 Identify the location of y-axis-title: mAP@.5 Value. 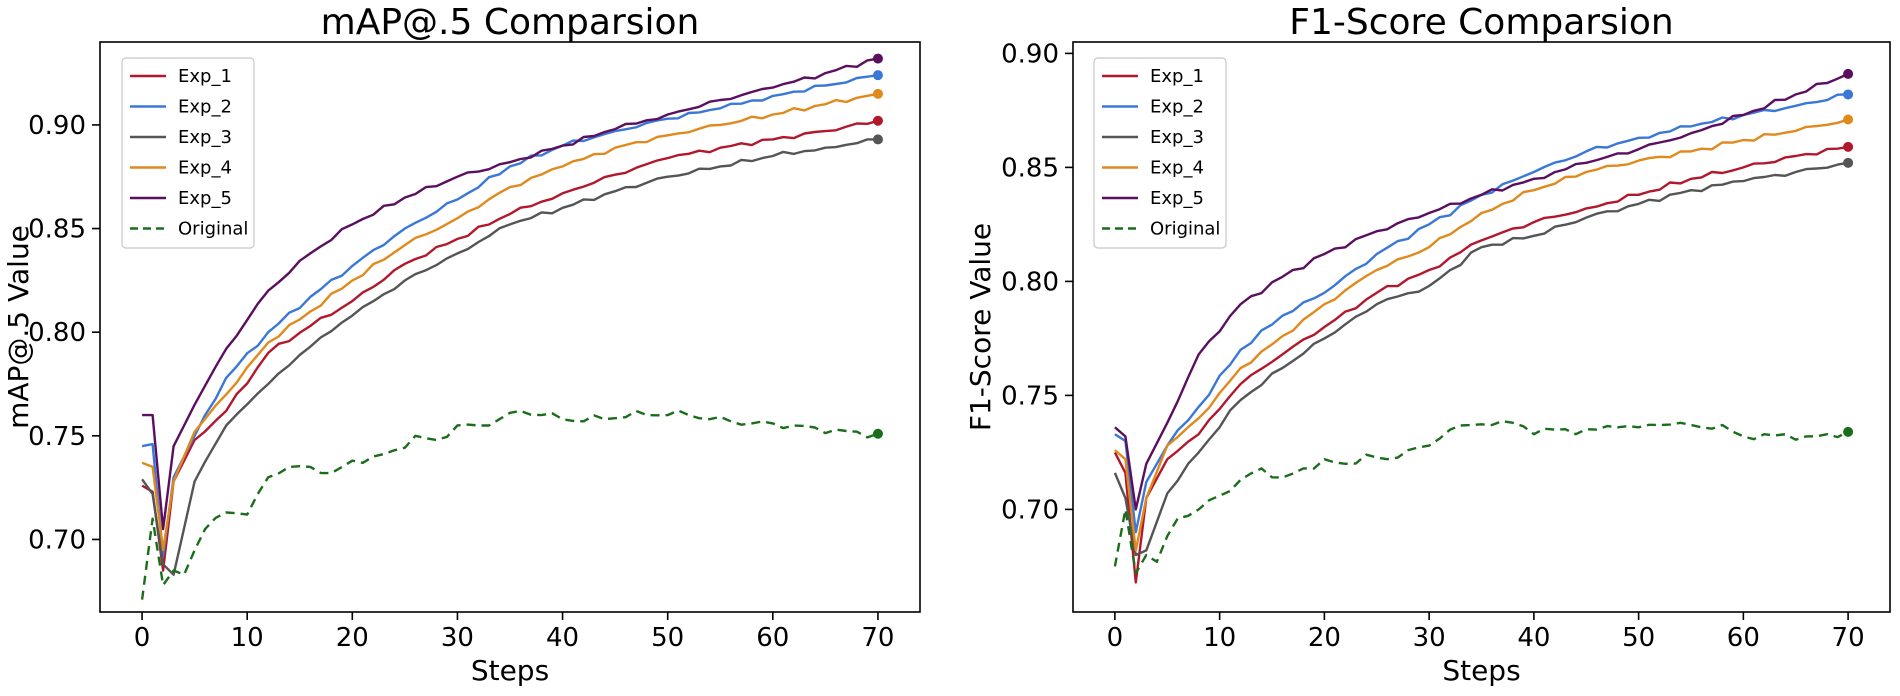
(18, 327).